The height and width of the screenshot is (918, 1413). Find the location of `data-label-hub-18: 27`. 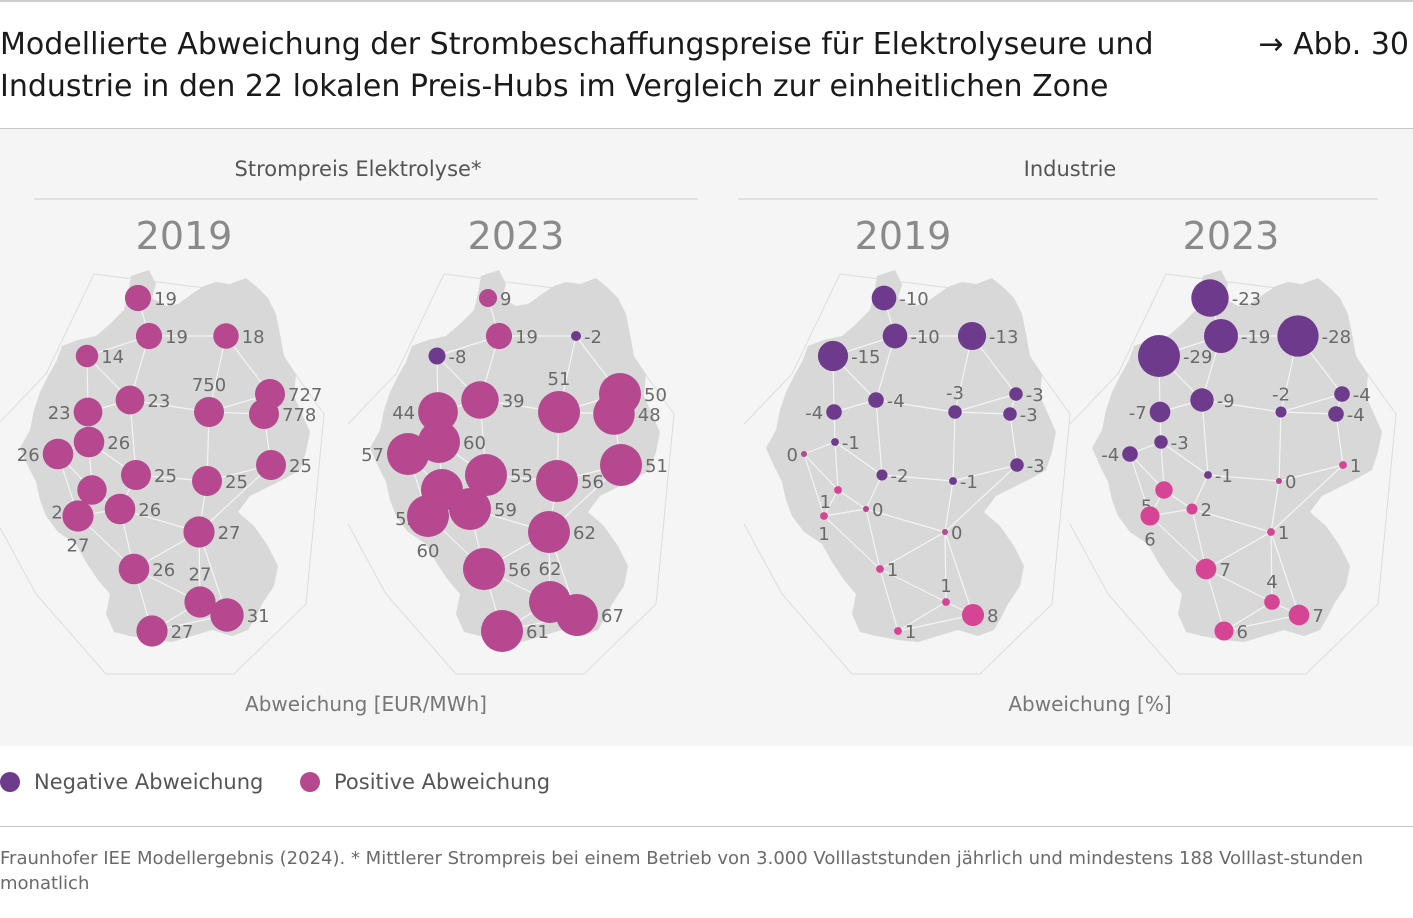

data-label-hub-18: 27 is located at coordinates (229, 533).